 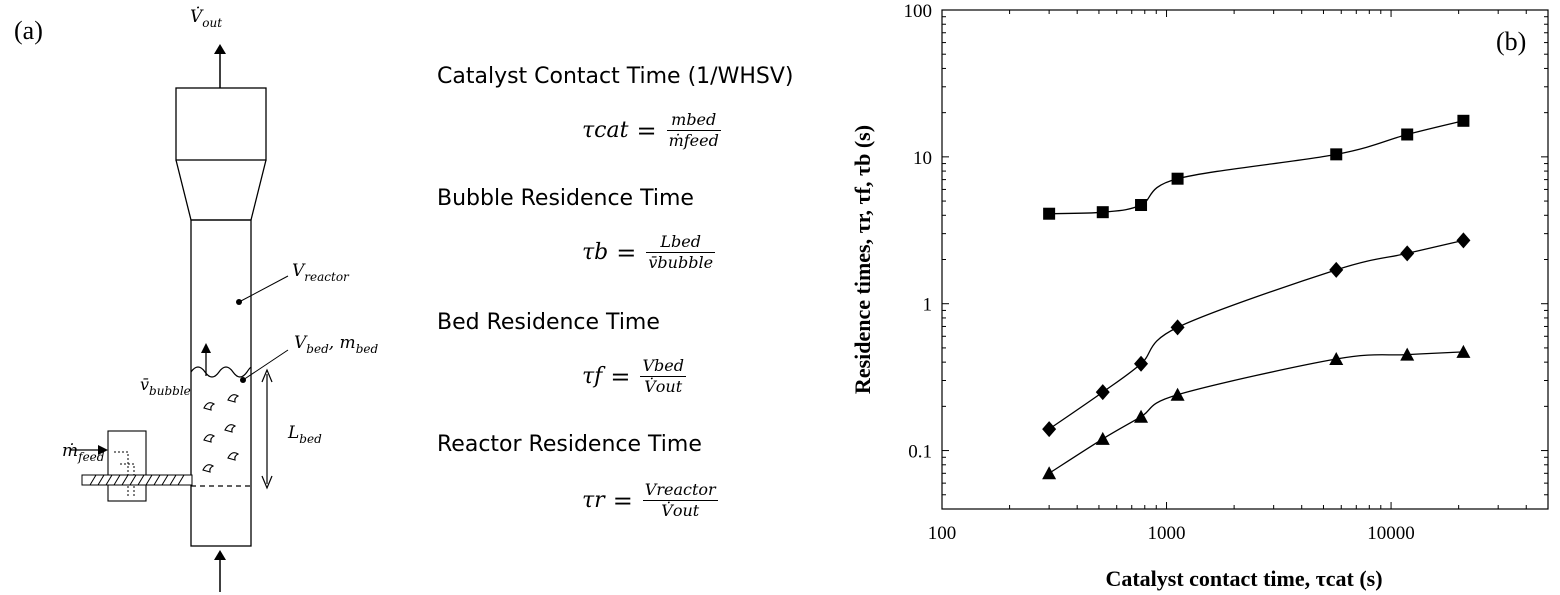 I want to click on v-reactor-label: Vreactor, so click(x=321, y=272).